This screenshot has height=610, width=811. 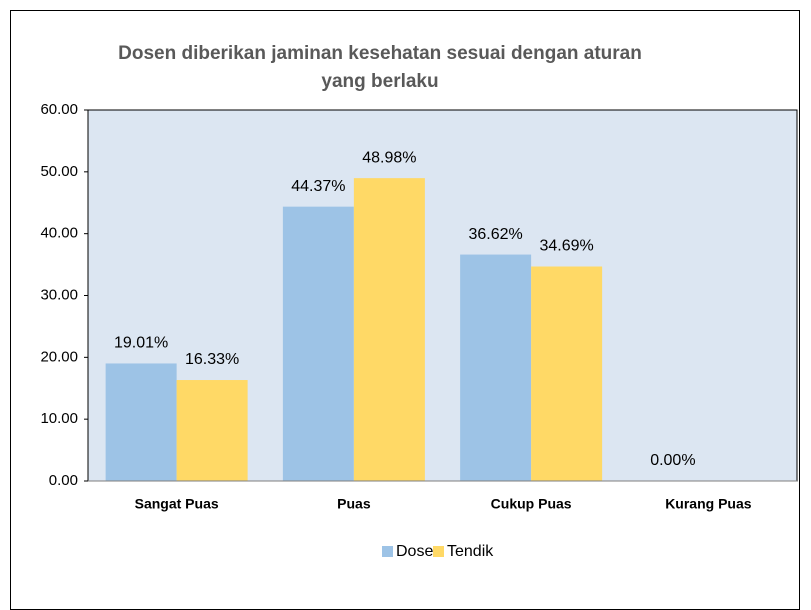 I want to click on legend-label: Dosen, so click(x=419, y=551).